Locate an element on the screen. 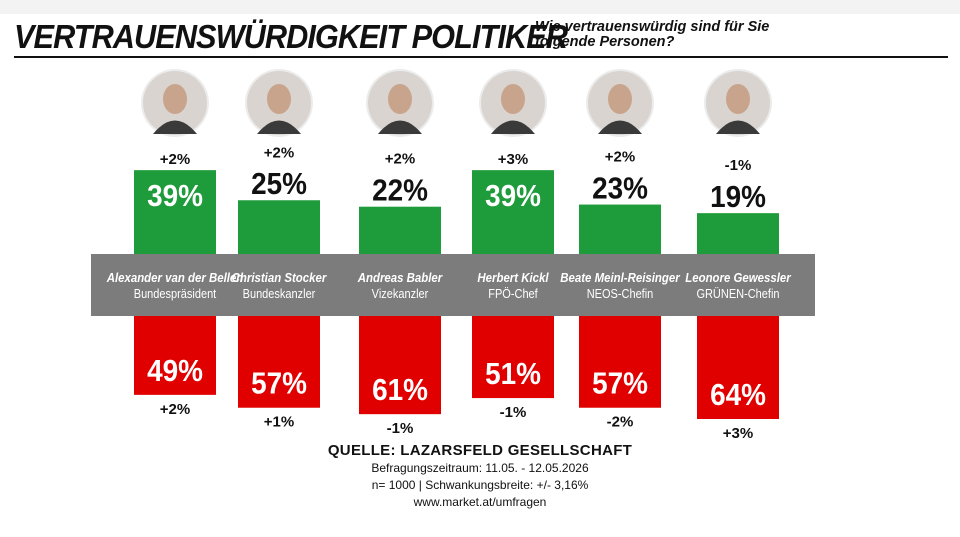 Image resolution: width=960 pixels, height=537 pixels. distrust-value-label: 61% is located at coordinates (400, 390).